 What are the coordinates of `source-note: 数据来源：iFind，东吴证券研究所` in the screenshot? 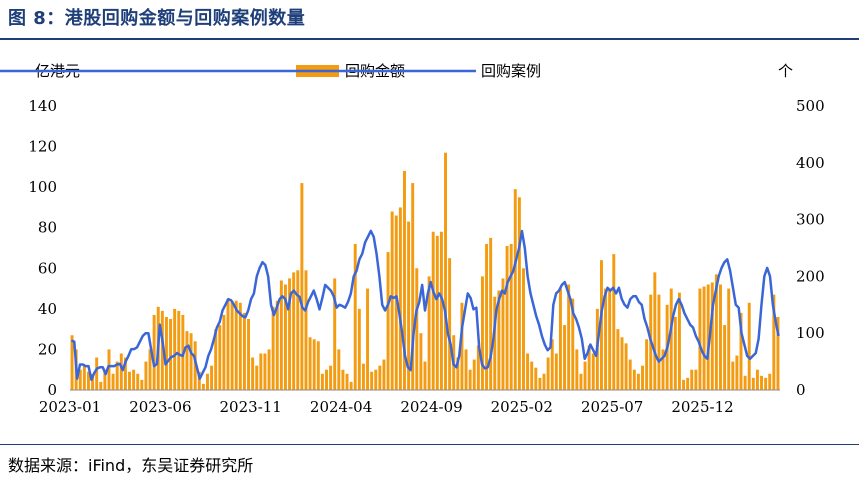 It's located at (131, 465).